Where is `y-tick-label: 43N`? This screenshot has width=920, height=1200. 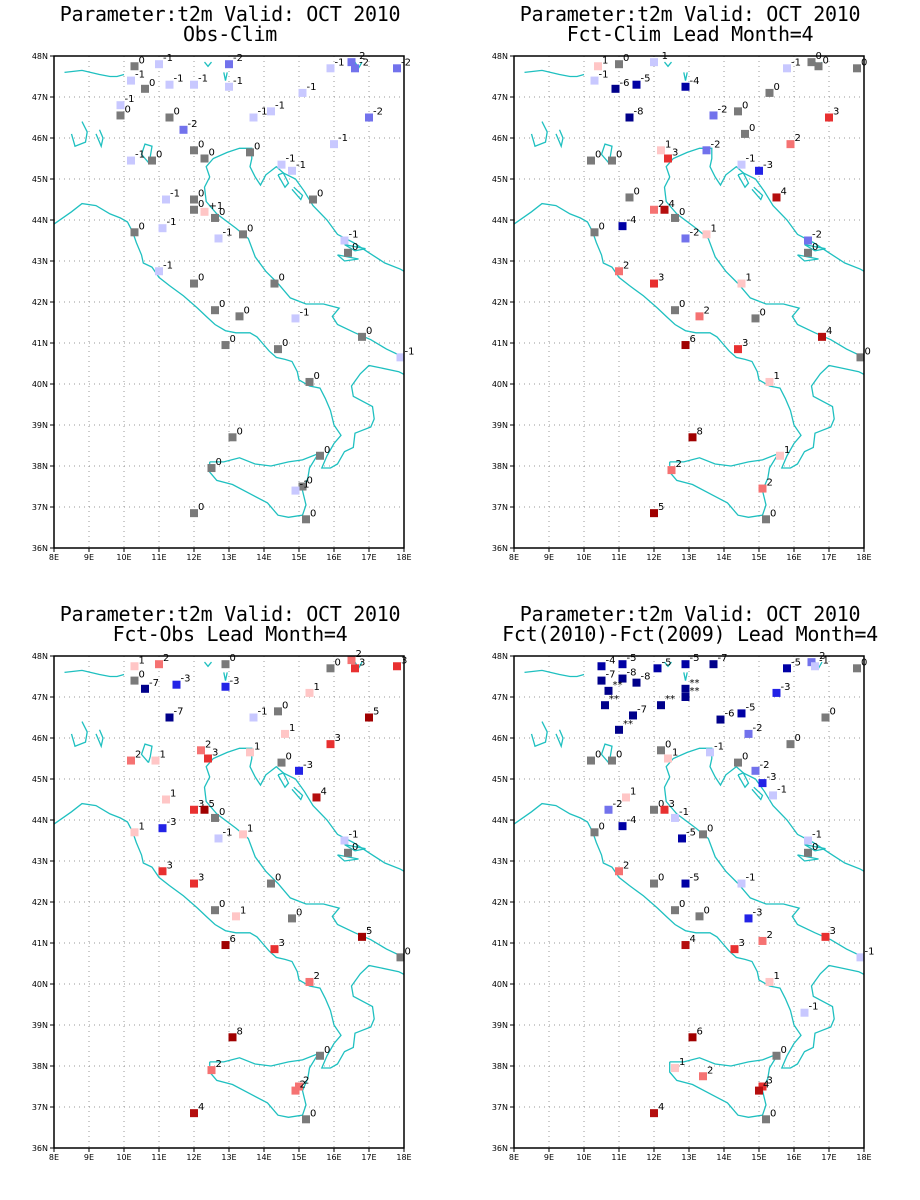 y-tick-label: 43N is located at coordinates (500, 861).